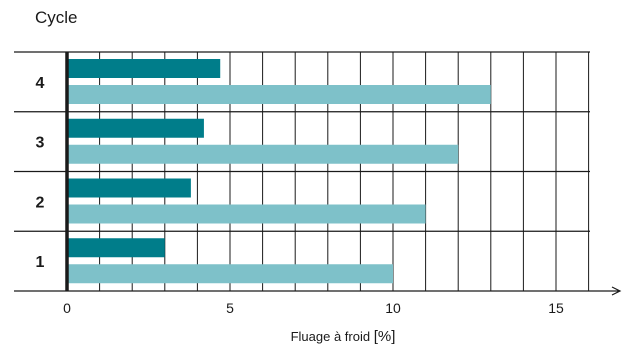 This screenshot has width=626, height=349. I want to click on x-tick-label: 15, so click(556, 308).